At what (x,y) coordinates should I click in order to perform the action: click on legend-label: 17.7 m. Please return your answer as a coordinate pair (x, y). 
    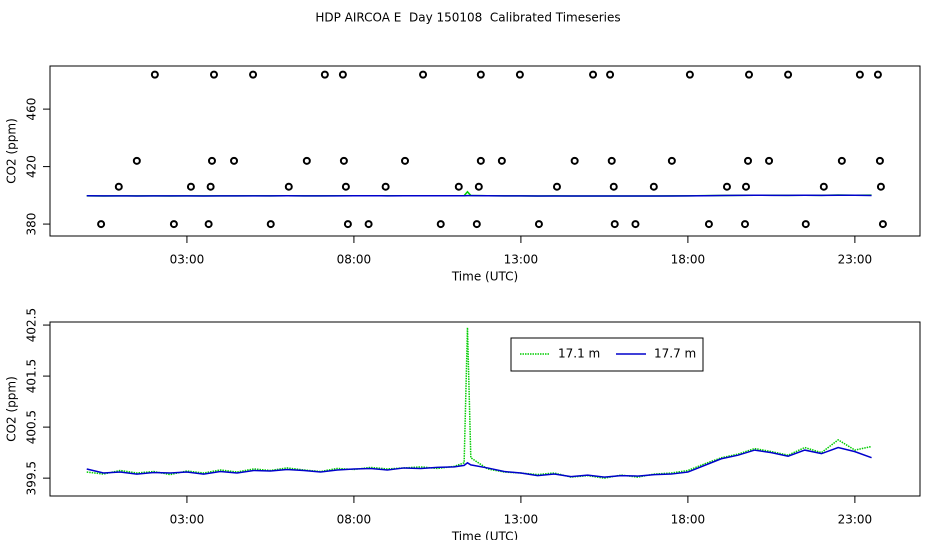
    Looking at the image, I should click on (675, 354).